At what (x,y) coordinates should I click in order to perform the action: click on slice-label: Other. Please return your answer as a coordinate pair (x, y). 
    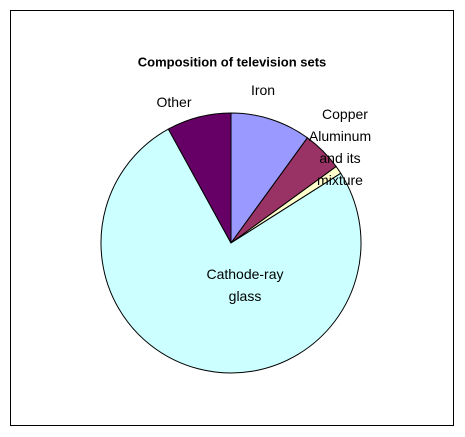
    Looking at the image, I should click on (174, 102).